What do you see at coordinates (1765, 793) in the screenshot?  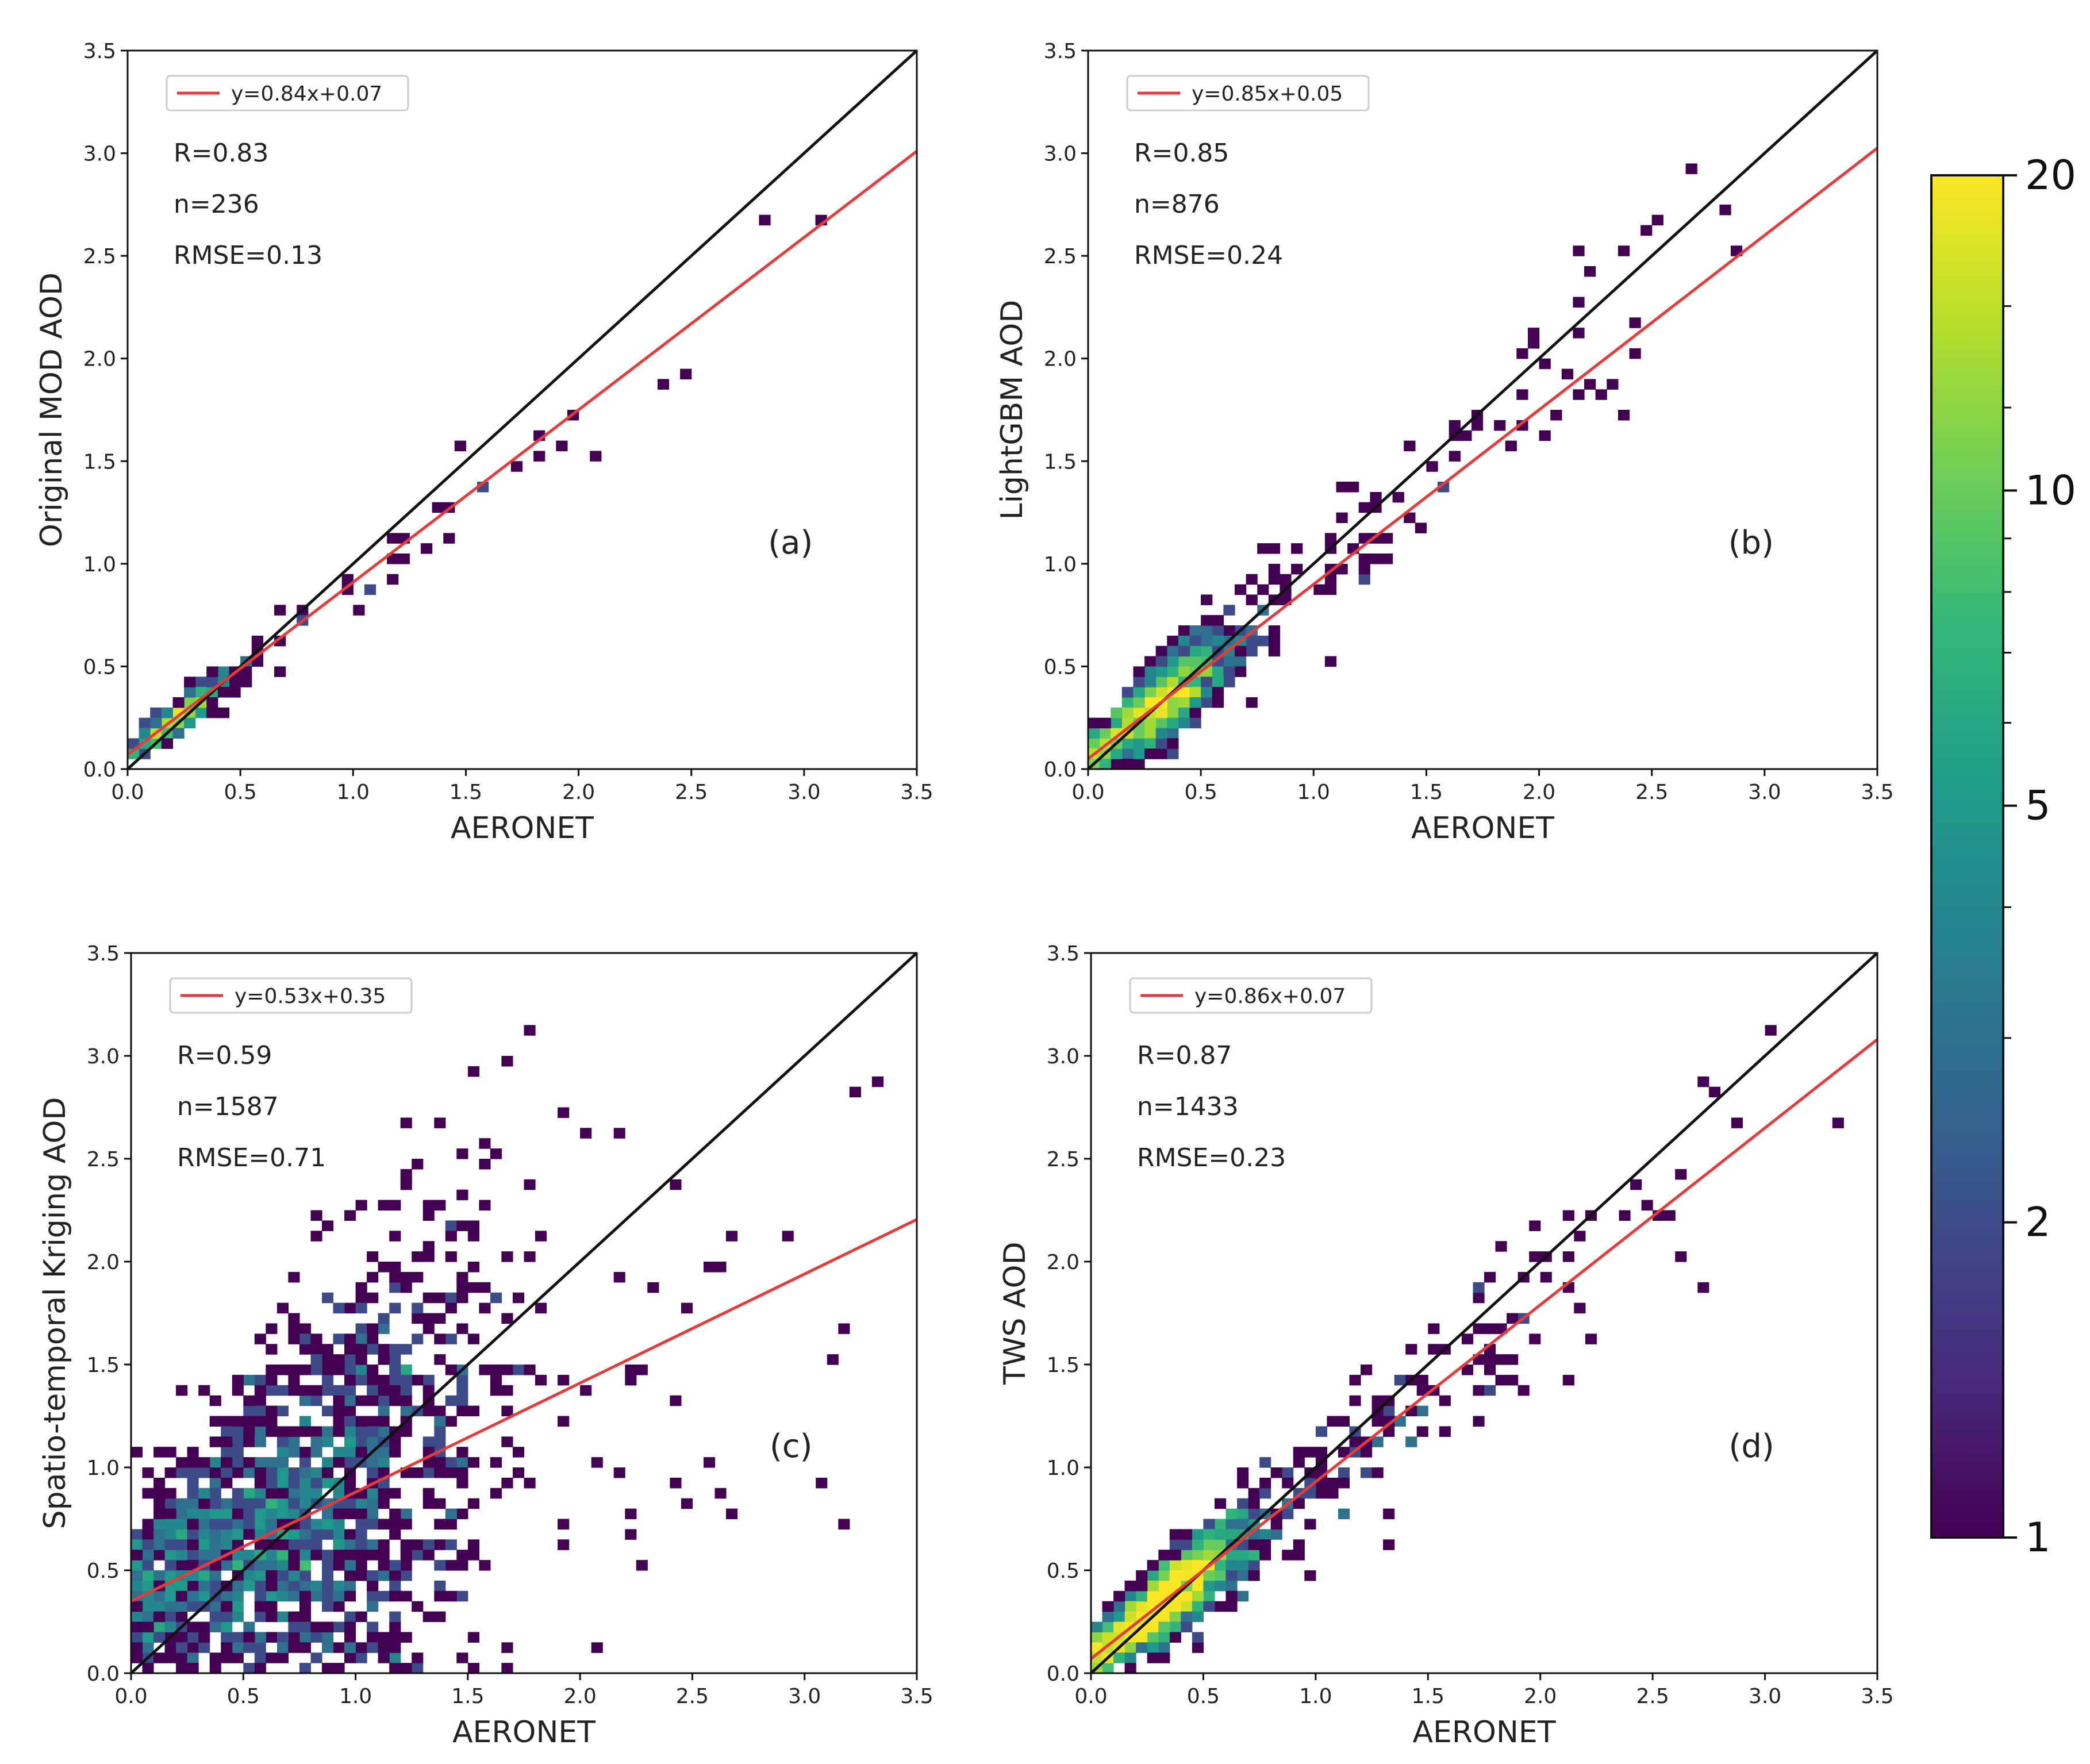 I see `x-tick-label: 3.0` at bounding box center [1765, 793].